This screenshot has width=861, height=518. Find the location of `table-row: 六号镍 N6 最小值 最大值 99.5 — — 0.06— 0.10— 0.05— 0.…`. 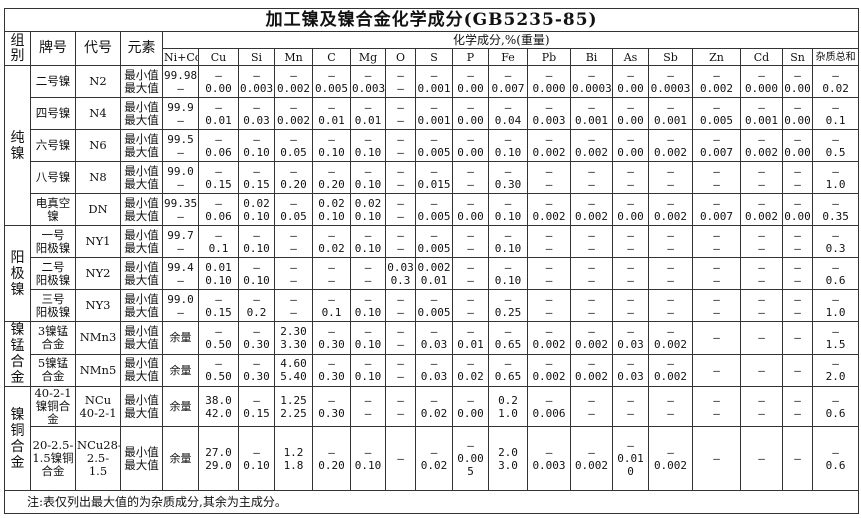

table-row: 六号镍 N6 最小值 最大值 99.5 — — 0.06— 0.10— 0.05— 0.… is located at coordinates (432, 145).